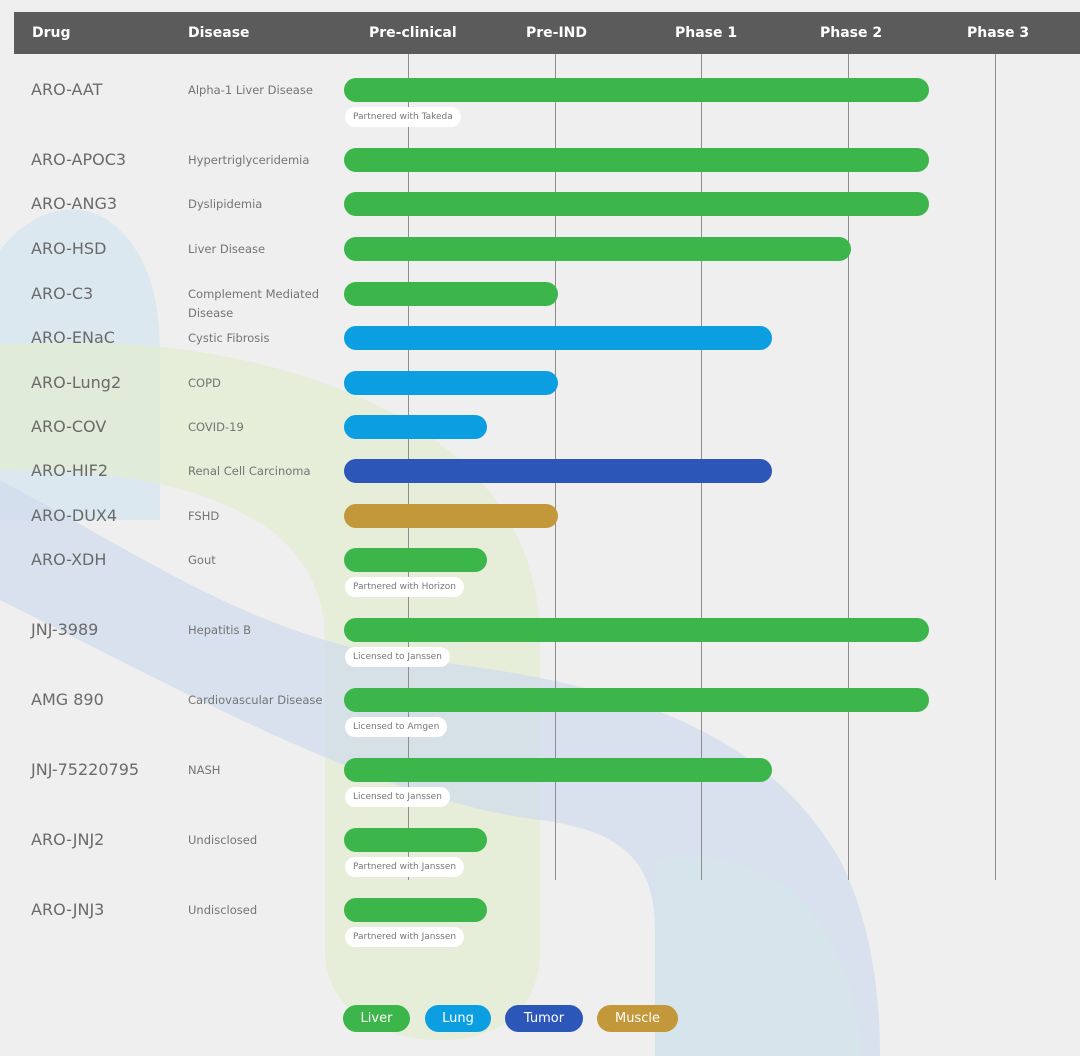  Describe the element at coordinates (67, 89) in the screenshot. I see `drug-label: ARO-AAT` at that location.